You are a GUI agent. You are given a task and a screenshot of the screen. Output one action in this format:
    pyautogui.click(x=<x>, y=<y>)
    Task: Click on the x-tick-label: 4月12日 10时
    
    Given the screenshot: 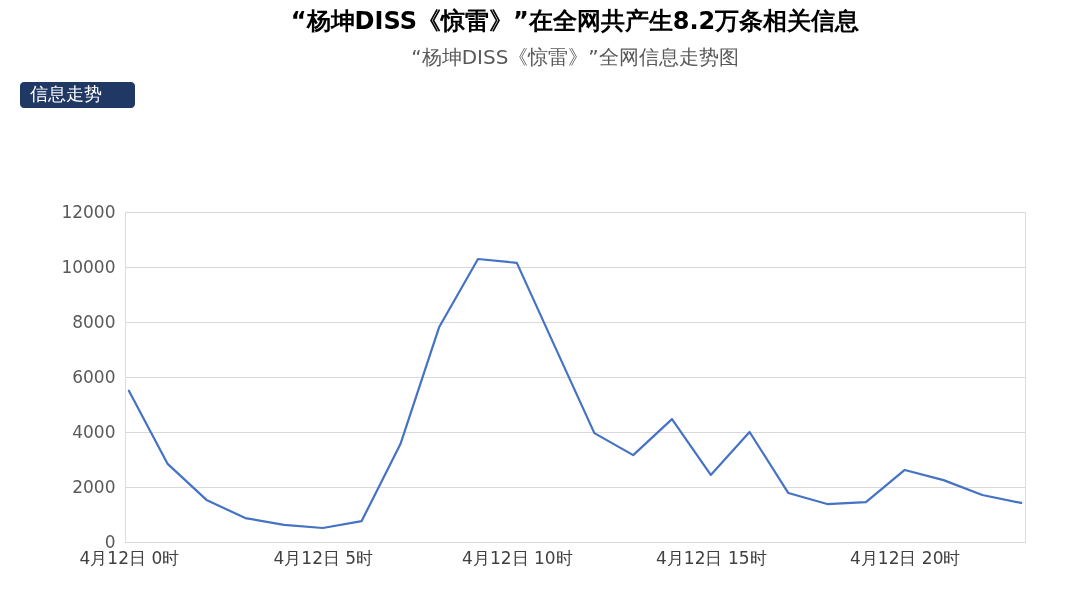 What is the action you would take?
    pyautogui.click(x=517, y=557)
    